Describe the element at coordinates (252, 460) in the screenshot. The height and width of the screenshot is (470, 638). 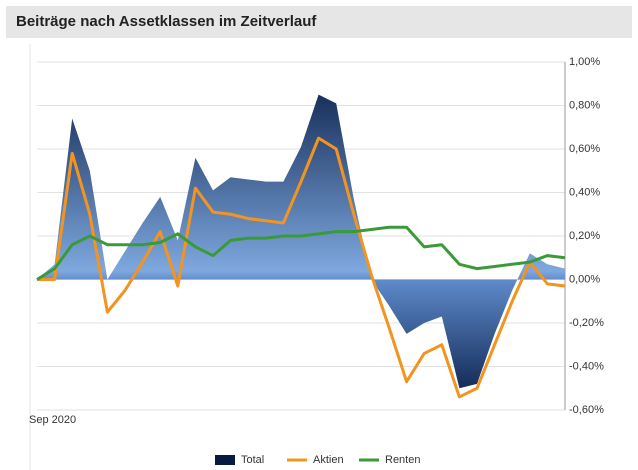
I see `legend-label: Total` at that location.